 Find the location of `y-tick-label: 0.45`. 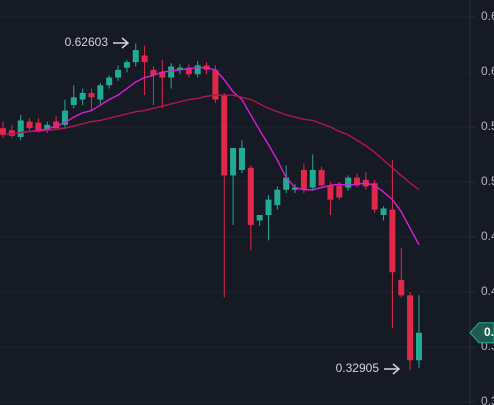

y-tick-label: 0.45 is located at coordinates (487, 236).